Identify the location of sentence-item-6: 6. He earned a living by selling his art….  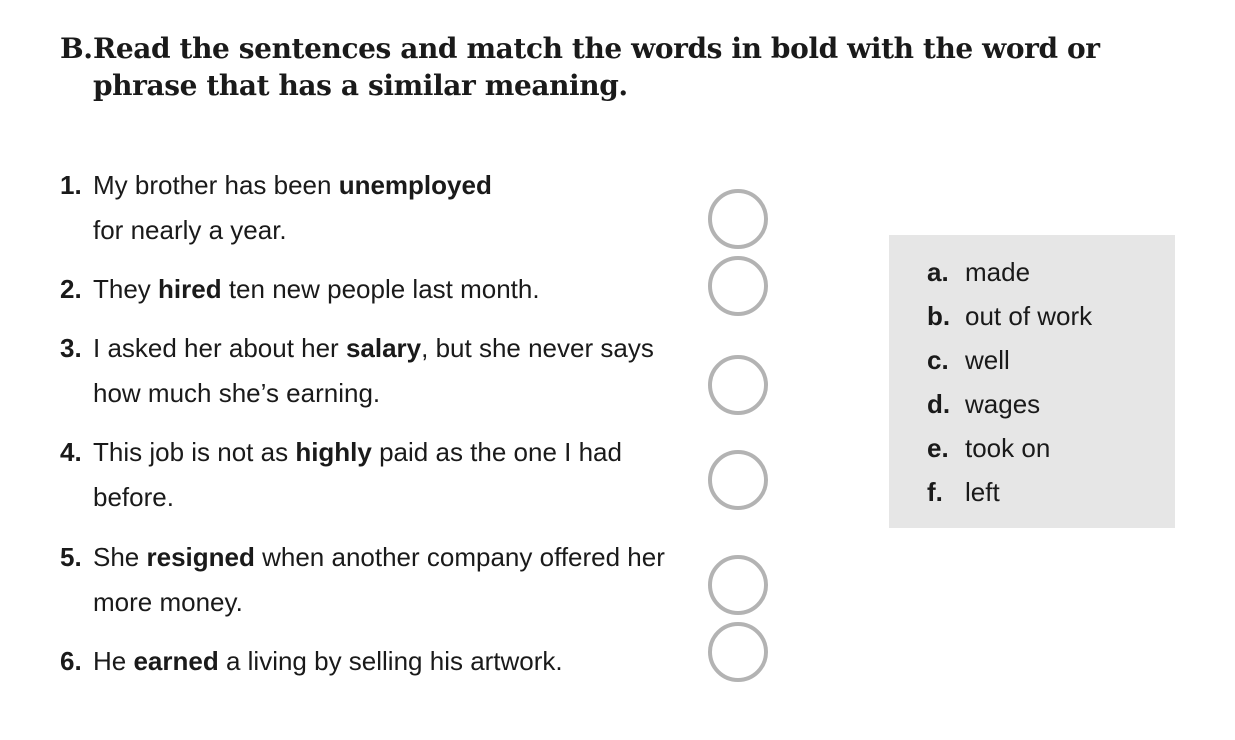
(370, 661).